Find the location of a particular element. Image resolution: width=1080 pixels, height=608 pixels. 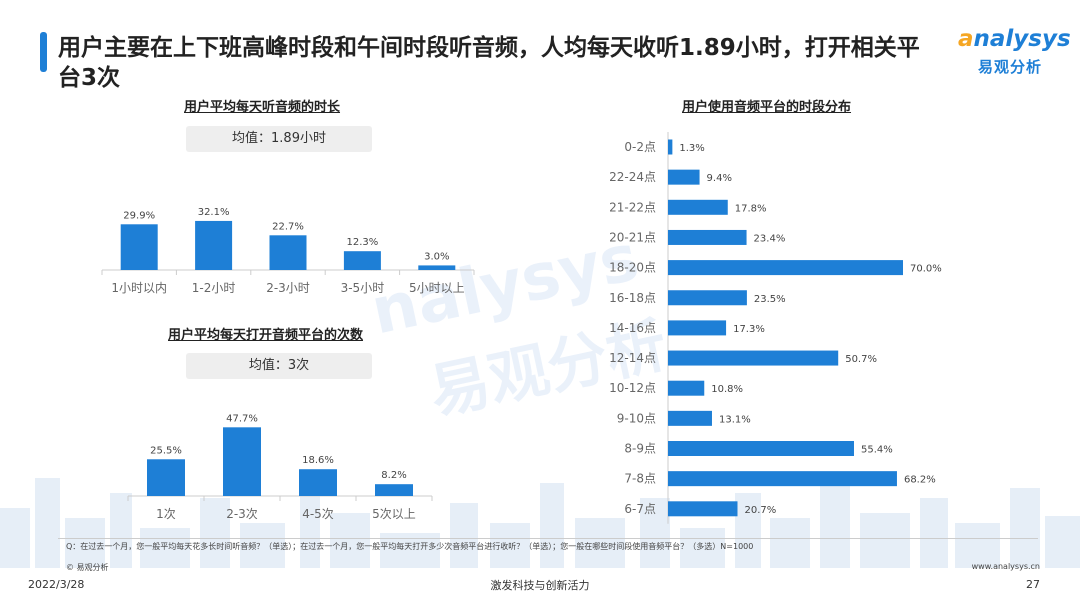

website-link: www.analysys.cn is located at coordinates (1005, 566).